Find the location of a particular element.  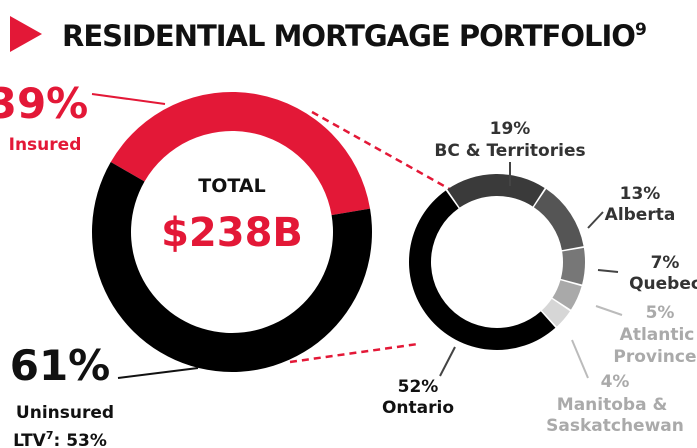

title-note: 9 is located at coordinates (640, 30).